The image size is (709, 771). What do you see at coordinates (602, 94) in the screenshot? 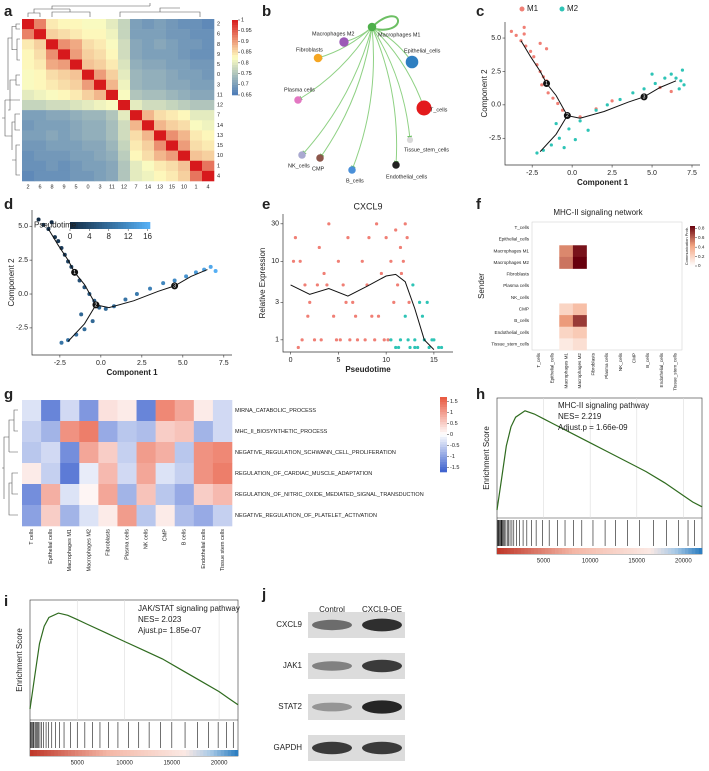
I see `axes` at bounding box center [602, 94].